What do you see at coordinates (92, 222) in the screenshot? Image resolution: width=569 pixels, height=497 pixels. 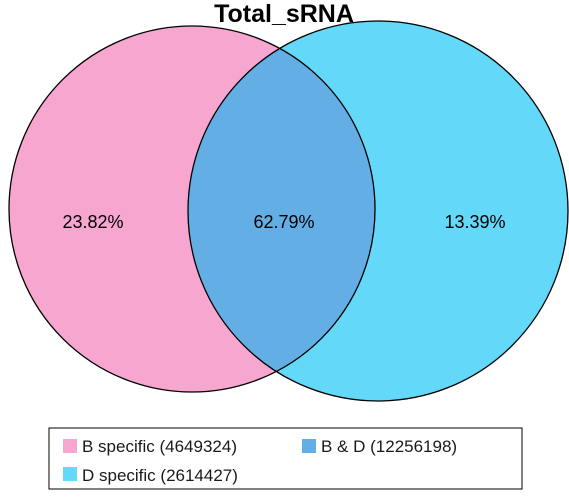 I see `b-specific-percent: 23.82%` at bounding box center [92, 222].